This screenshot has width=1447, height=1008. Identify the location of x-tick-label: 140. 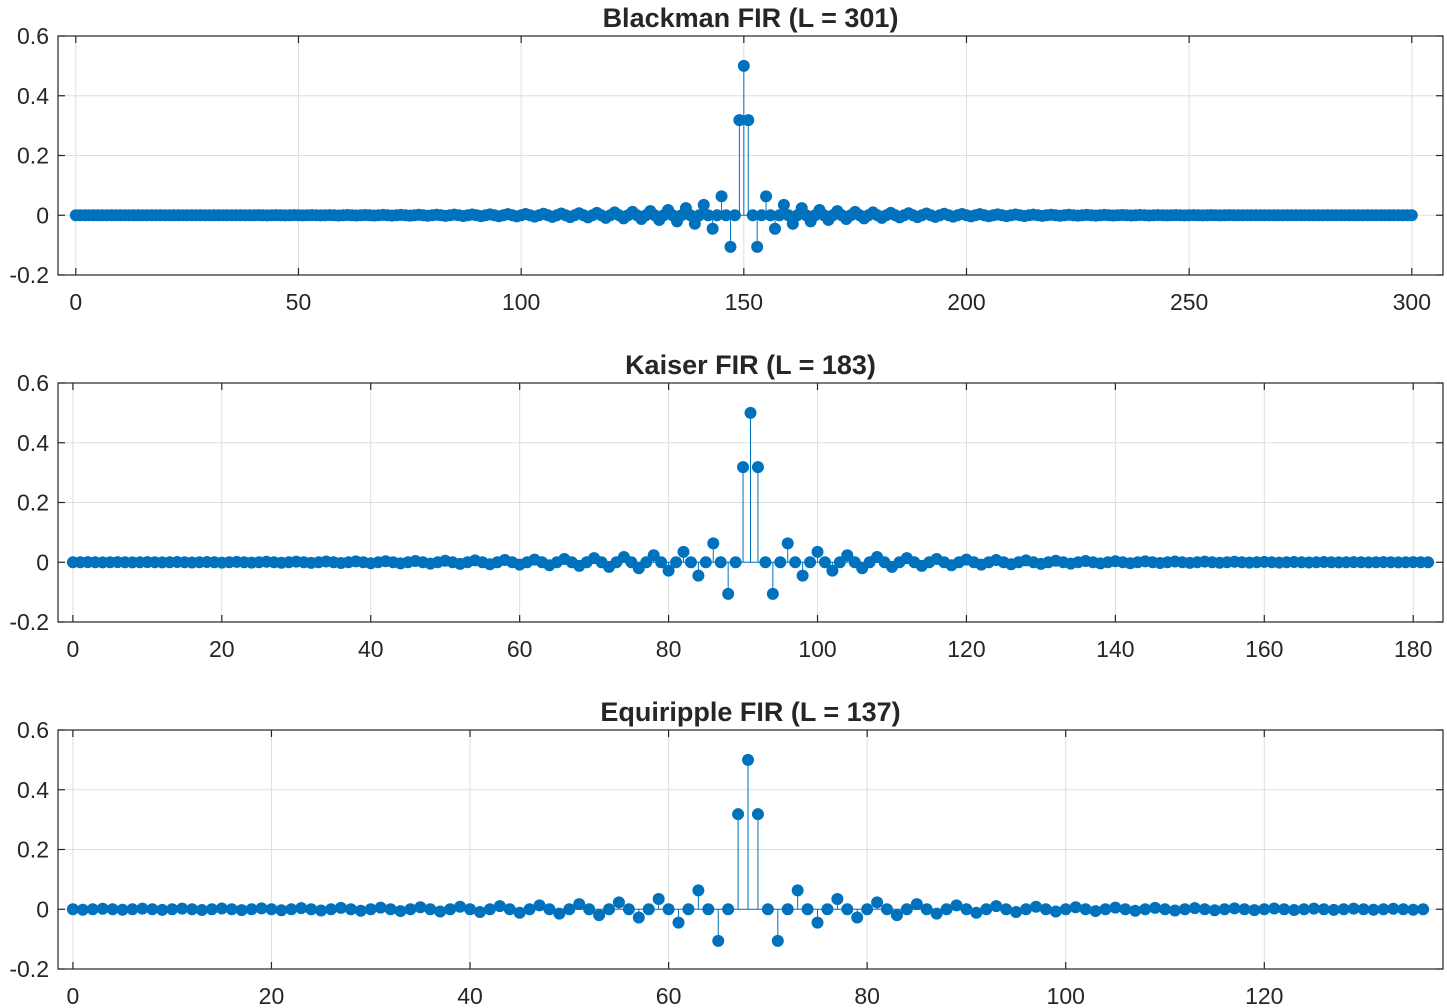
(1115, 649).